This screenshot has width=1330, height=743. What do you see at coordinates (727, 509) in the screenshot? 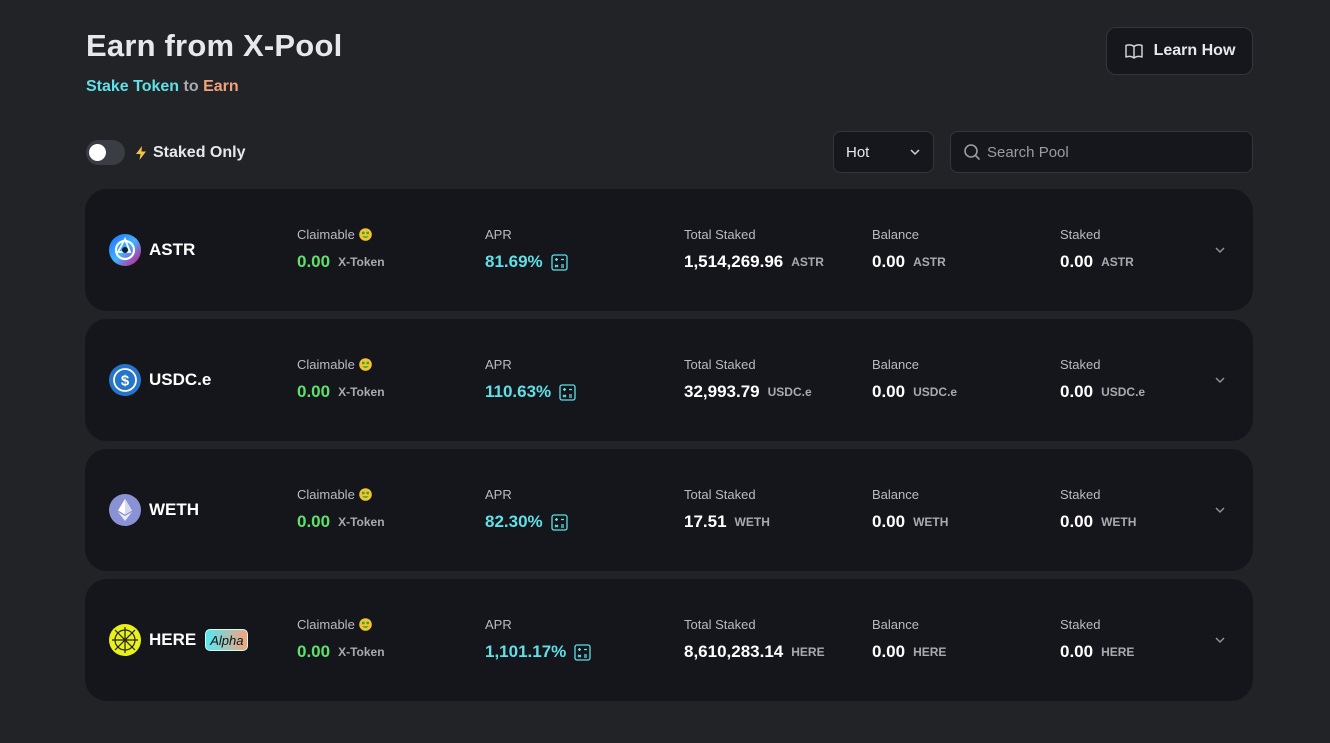
I see `total-staked-column: Total Staked 17.51 WETH` at bounding box center [727, 509].